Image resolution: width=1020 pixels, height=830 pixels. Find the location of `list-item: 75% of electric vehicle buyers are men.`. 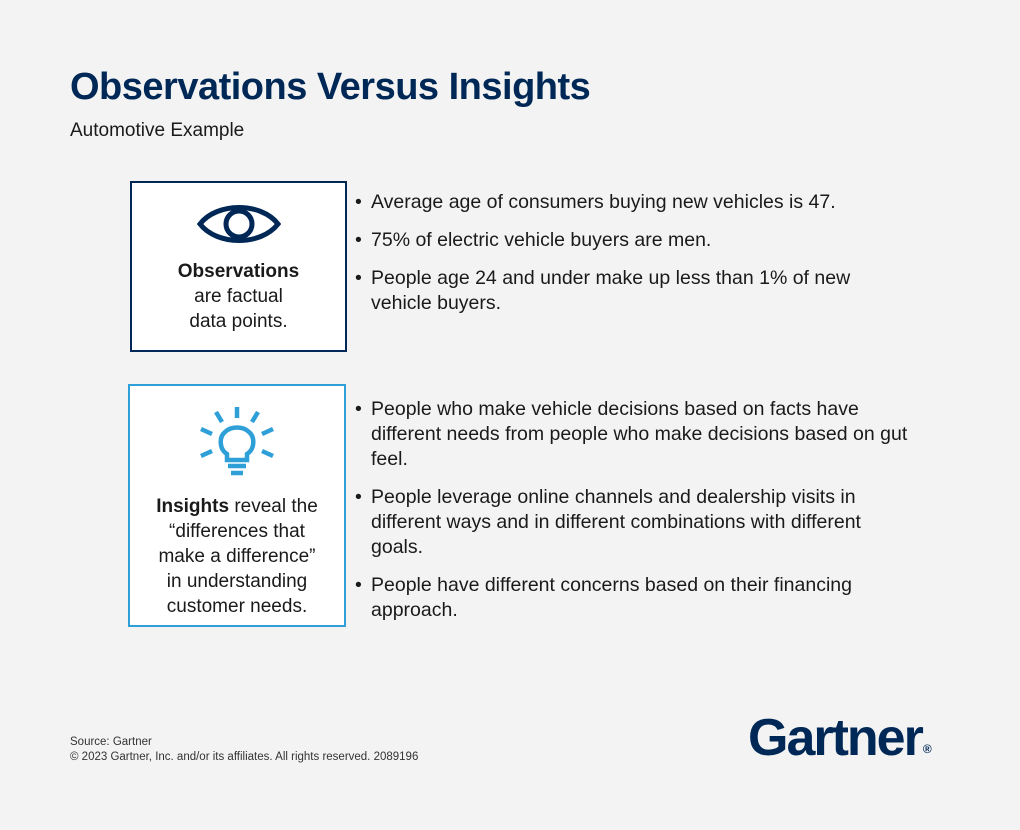

list-item: 75% of electric vehicle buyers are men. is located at coordinates (635, 240).